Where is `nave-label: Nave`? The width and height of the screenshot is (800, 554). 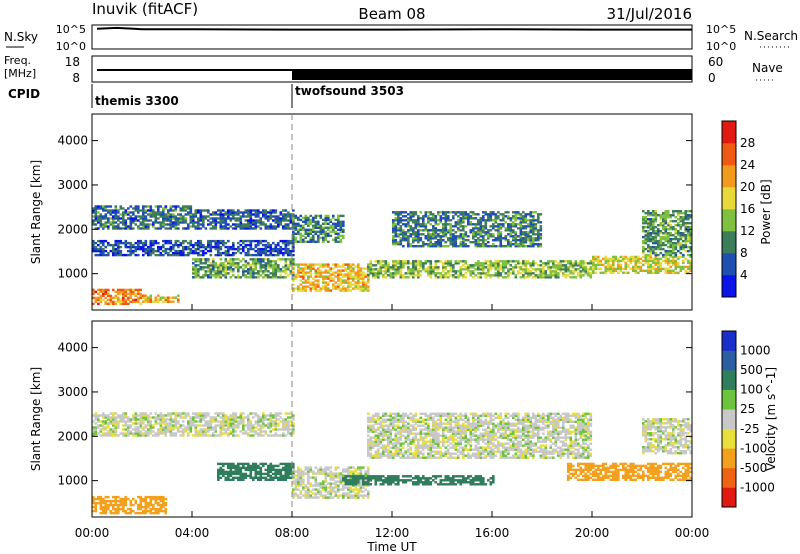 nave-label: Nave is located at coordinates (767, 68).